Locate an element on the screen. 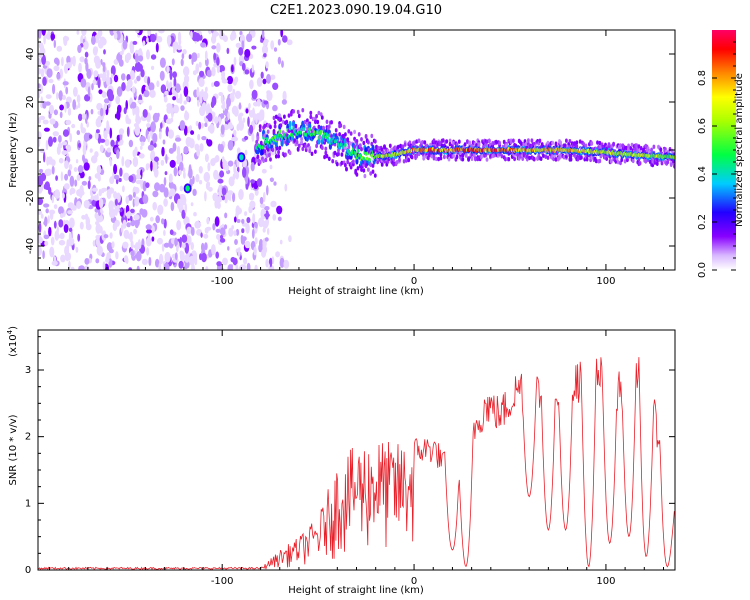 The width and height of the screenshot is (750, 600). isolated-signal-point is located at coordinates (241, 157).